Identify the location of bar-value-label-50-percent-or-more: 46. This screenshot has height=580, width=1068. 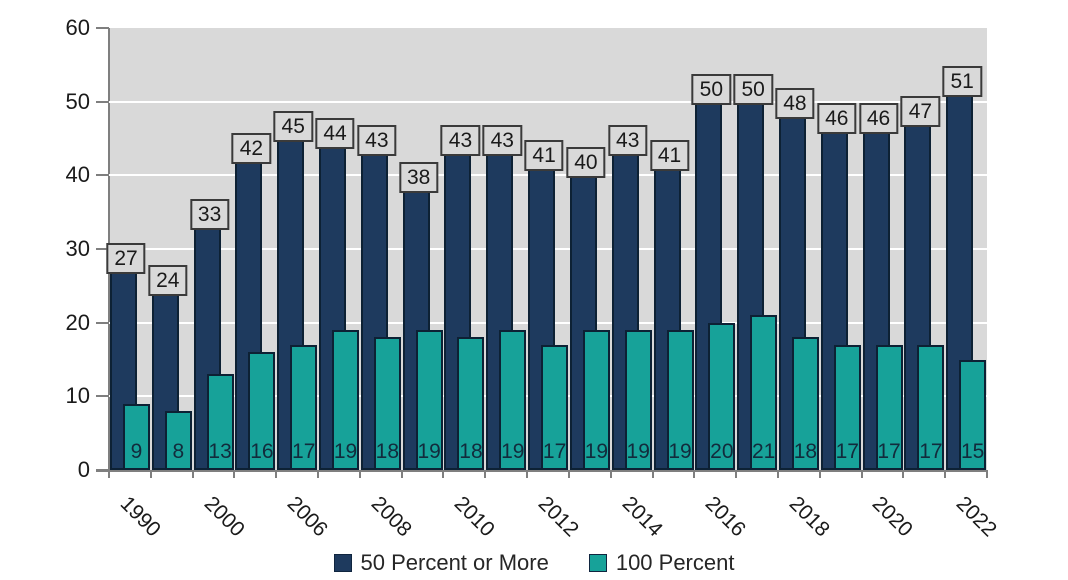
(837, 119).